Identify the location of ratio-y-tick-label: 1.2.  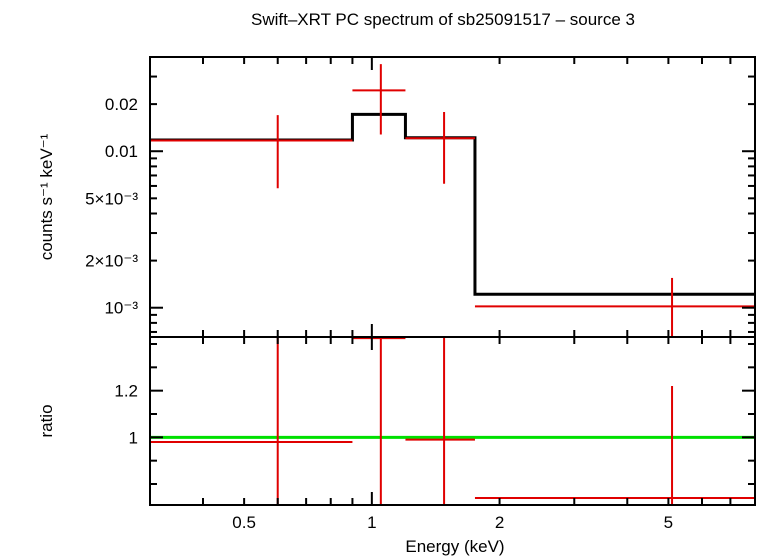
(126, 391).